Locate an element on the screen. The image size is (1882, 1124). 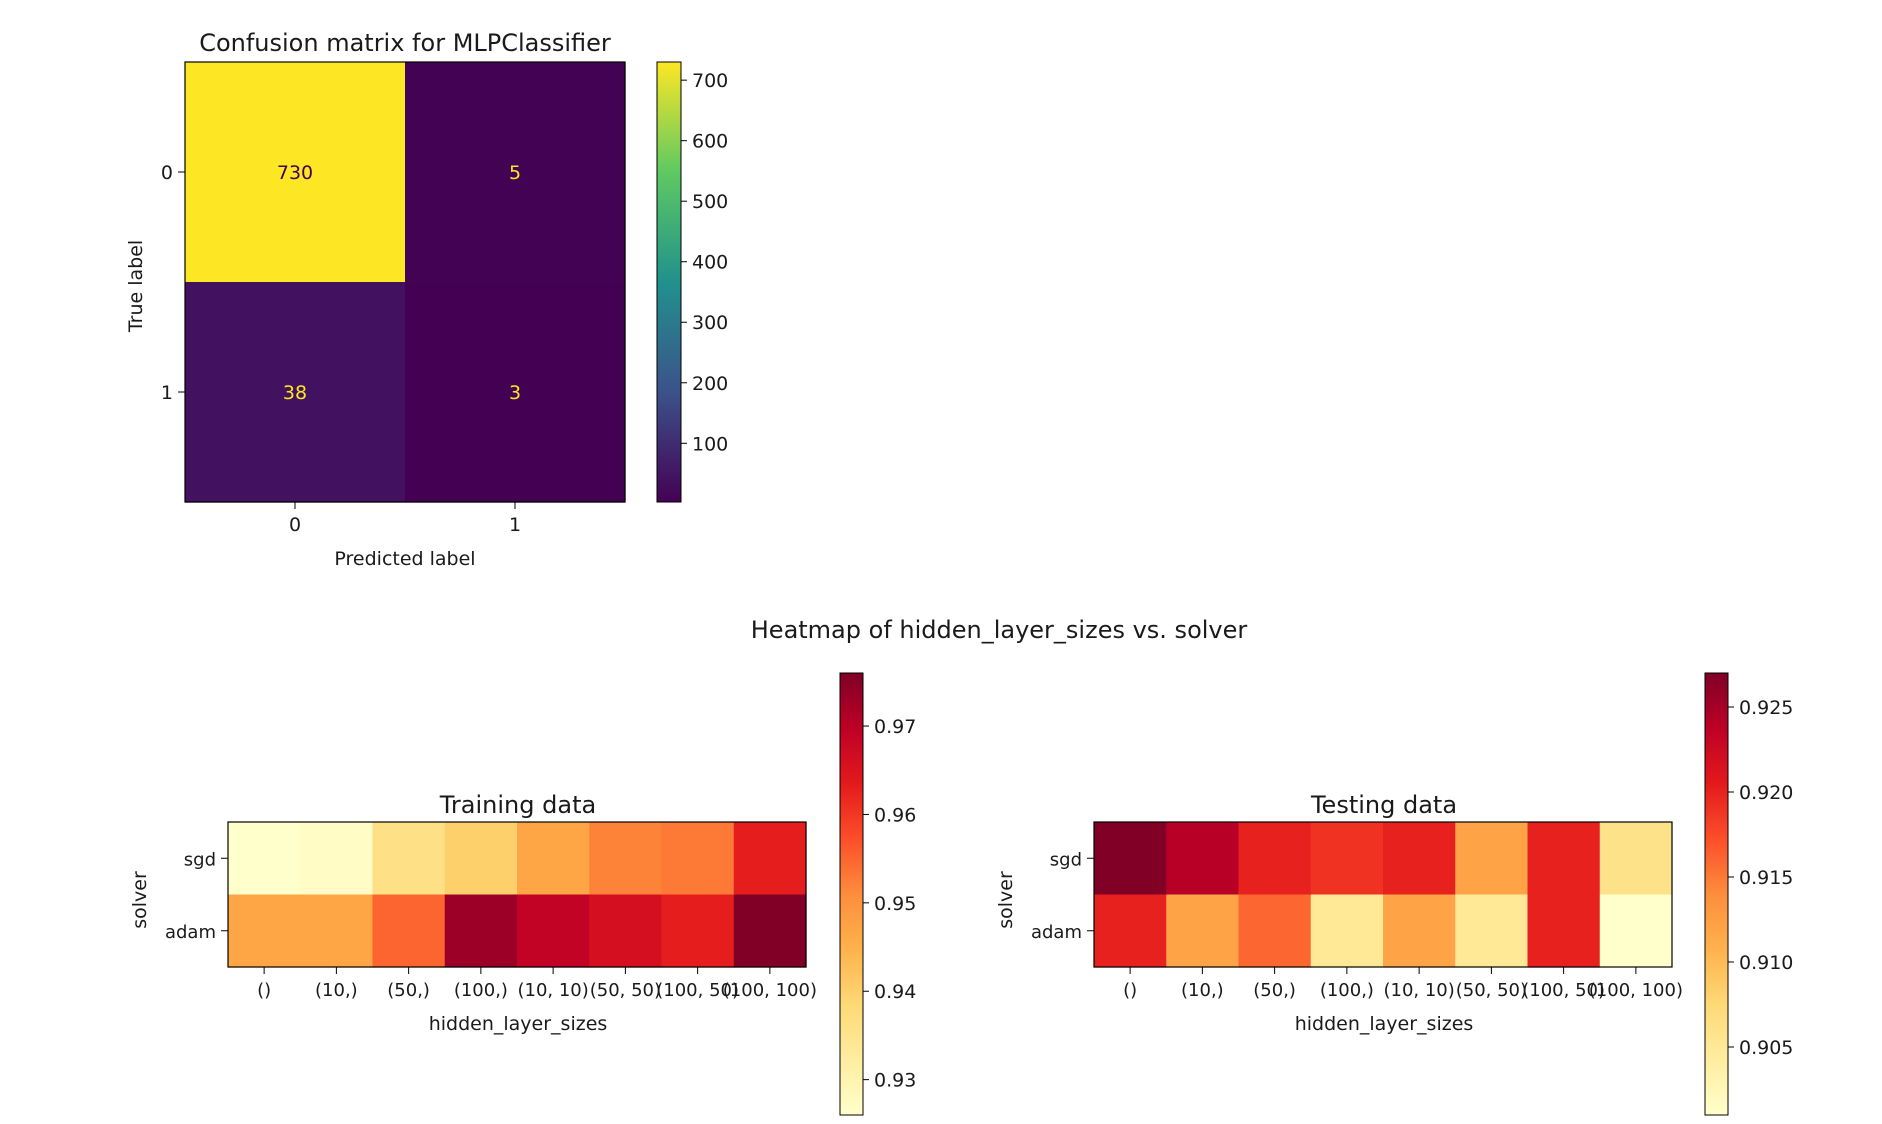
confusion-matrix-xlabel: Predicted label is located at coordinates (404, 559).